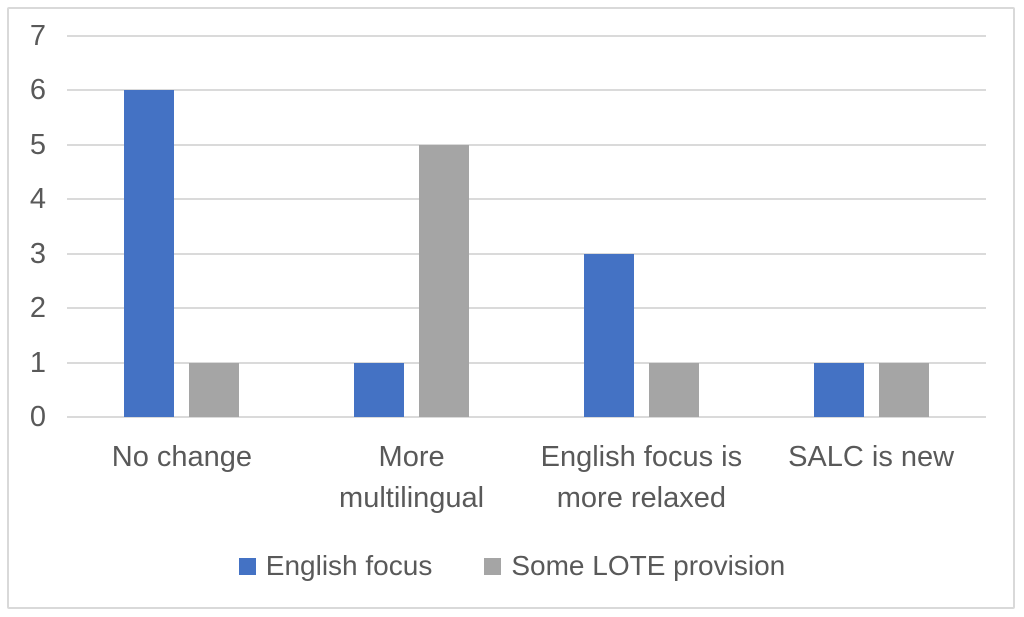 The width and height of the screenshot is (1024, 617). Describe the element at coordinates (412, 498) in the screenshot. I see `x-axis-category-label-line: multilingual` at that location.